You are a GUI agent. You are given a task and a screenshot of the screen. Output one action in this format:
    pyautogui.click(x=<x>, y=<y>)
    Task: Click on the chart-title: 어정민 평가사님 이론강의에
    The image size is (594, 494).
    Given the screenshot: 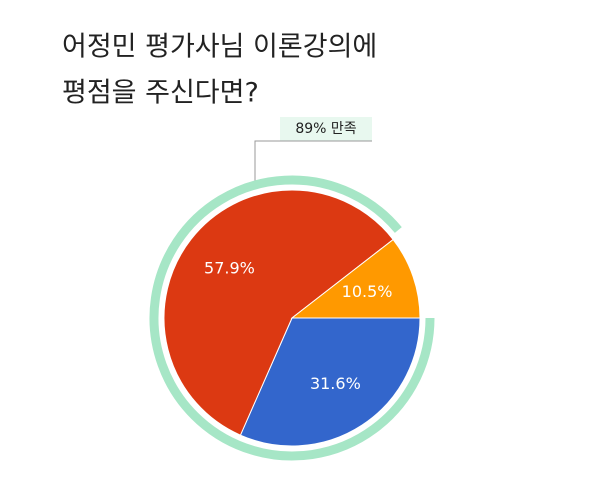 What is the action you would take?
    pyautogui.click(x=219, y=47)
    